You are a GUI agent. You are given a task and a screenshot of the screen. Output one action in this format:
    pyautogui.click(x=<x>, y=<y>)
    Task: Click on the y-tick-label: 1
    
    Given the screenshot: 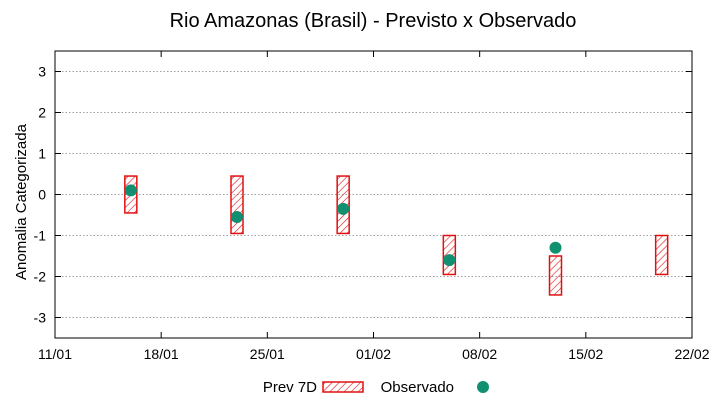 What is the action you would take?
    pyautogui.click(x=42, y=154)
    